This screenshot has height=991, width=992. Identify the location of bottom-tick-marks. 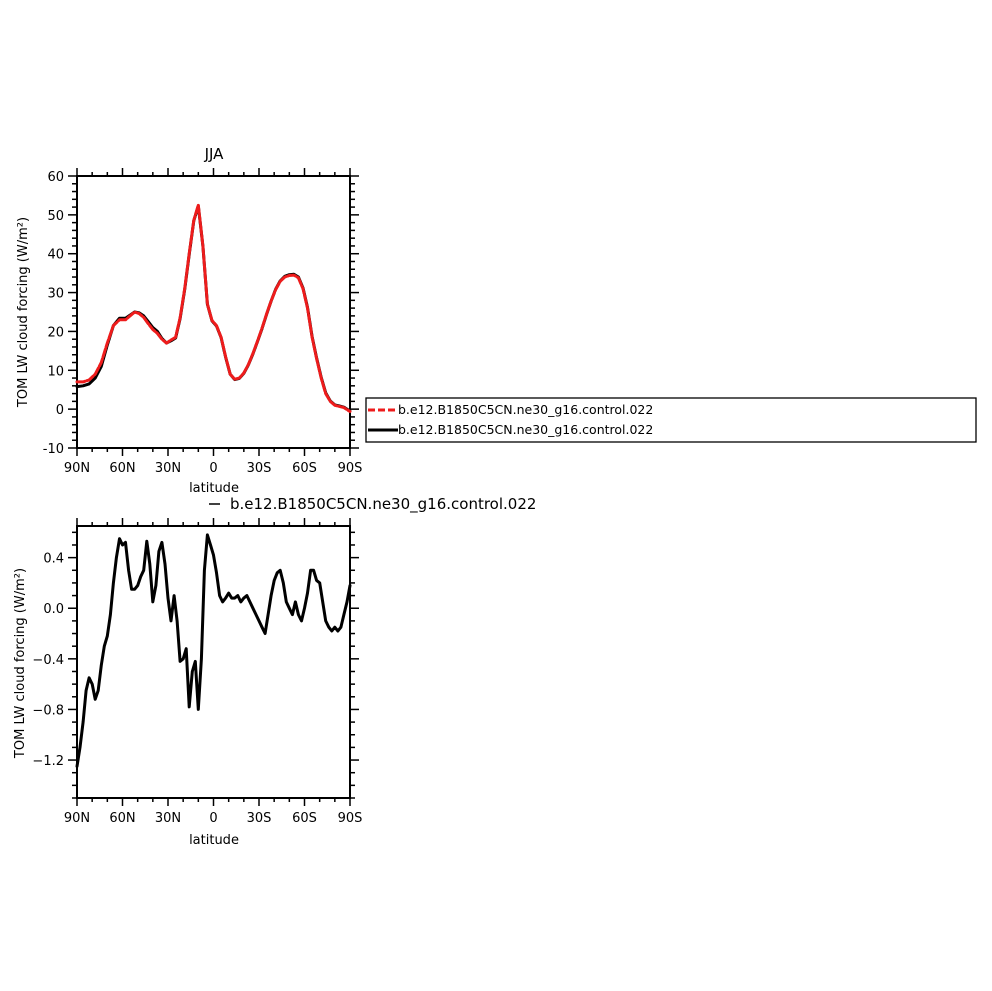
(213, 662).